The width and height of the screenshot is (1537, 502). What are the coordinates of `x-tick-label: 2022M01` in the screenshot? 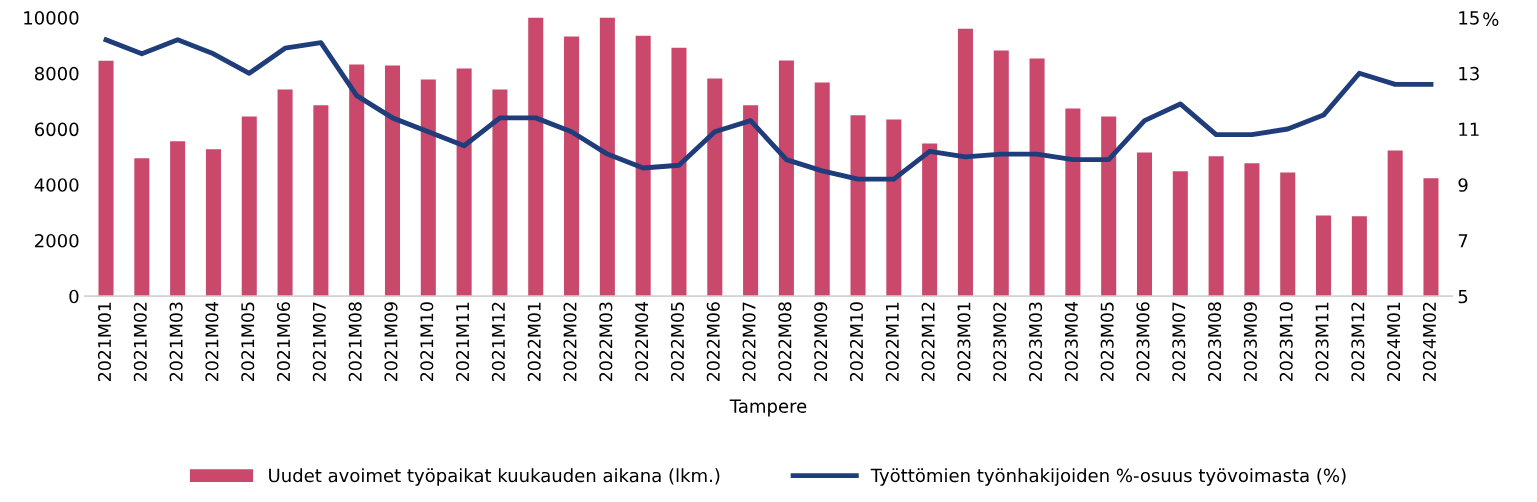 It's located at (534, 342).